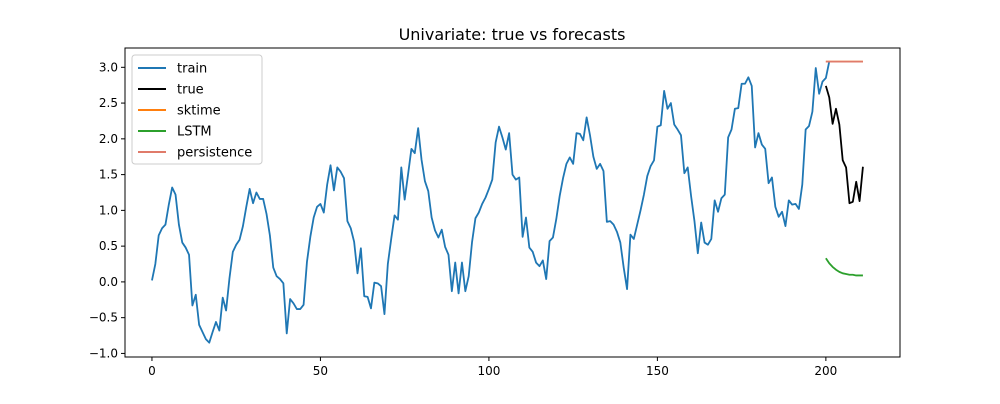 This screenshot has height=404, width=1000. Describe the element at coordinates (844, 145) in the screenshot. I see `series-line-true` at that location.